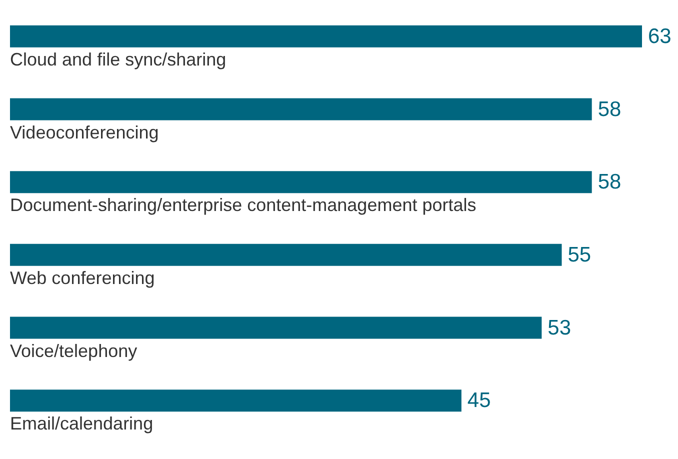 The width and height of the screenshot is (678, 459). Describe the element at coordinates (243, 205) in the screenshot. I see `y-tick-label: Document-sharing/enterprise content-management portals` at that location.